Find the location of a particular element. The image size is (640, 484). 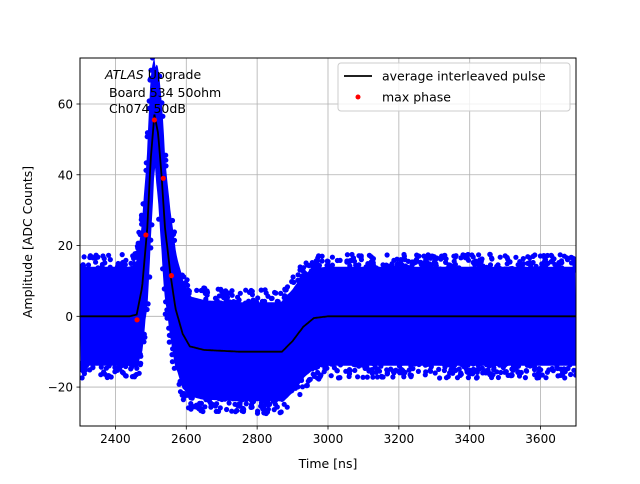

y-tick-label: −20 is located at coordinates (60, 388).